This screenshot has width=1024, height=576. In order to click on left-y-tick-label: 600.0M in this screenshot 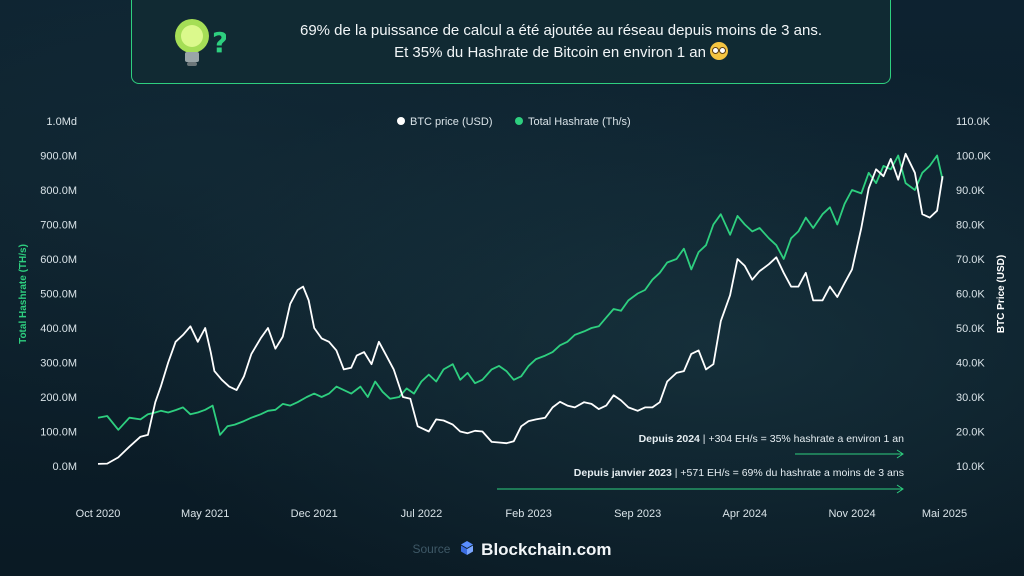, I will do `click(58, 260)`.